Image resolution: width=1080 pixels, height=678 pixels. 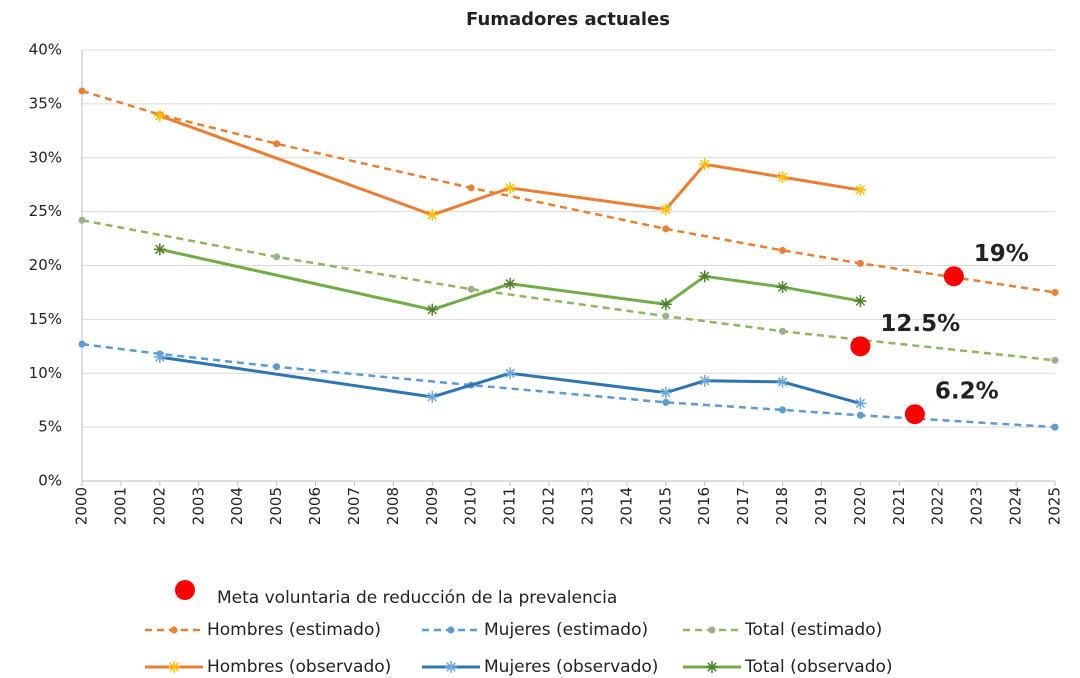 I want to click on y-tick-label: 10%, so click(x=45, y=373).